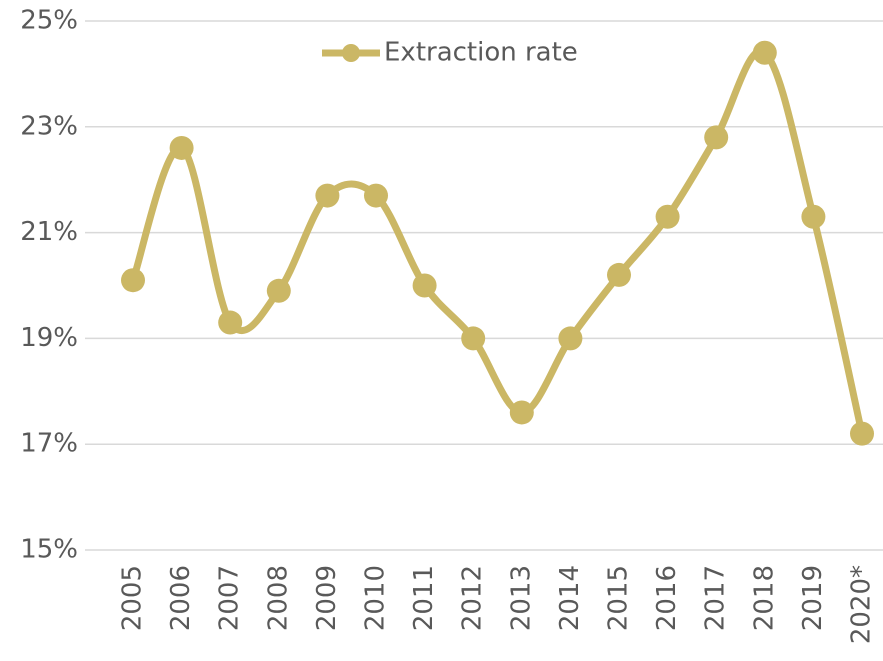 This screenshot has height=661, width=883. What do you see at coordinates (716, 598) in the screenshot?
I see `x-tick-label: 2017` at bounding box center [716, 598].